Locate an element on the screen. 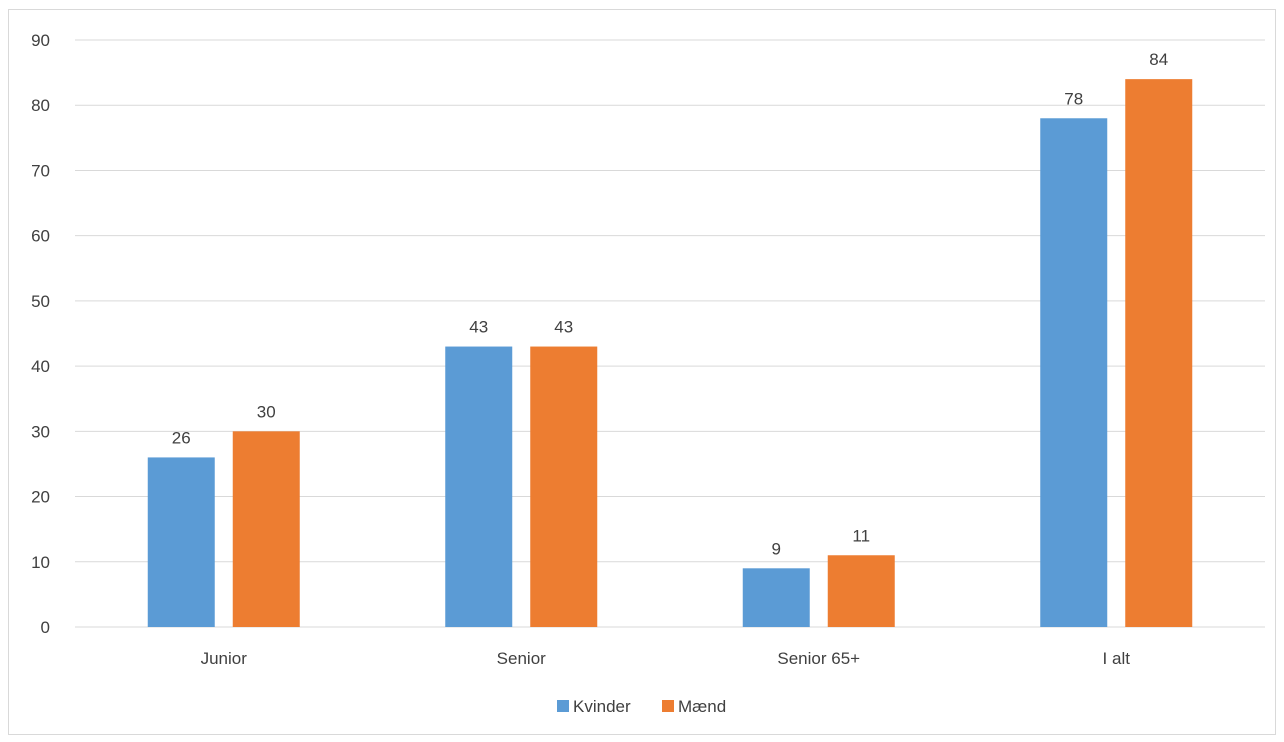  y-tick-label-50: 50 is located at coordinates (40, 301).